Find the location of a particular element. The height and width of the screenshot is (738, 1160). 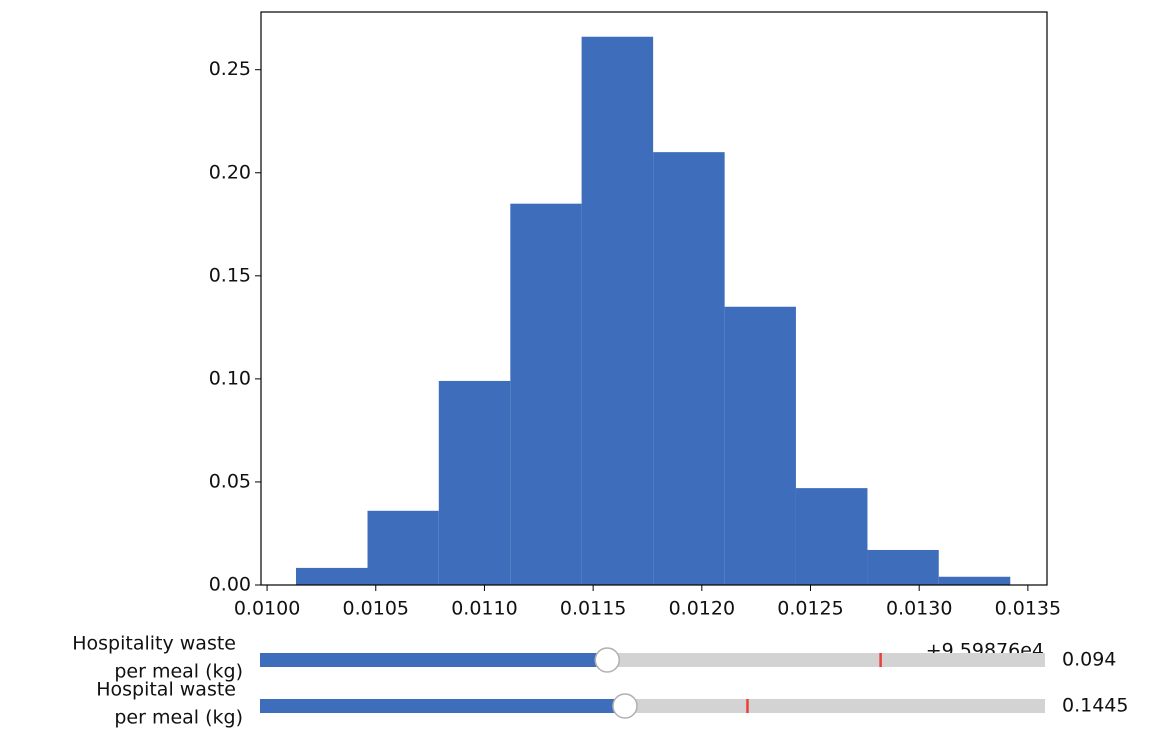

y-tick-label: 0.05 is located at coordinates (230, 481).